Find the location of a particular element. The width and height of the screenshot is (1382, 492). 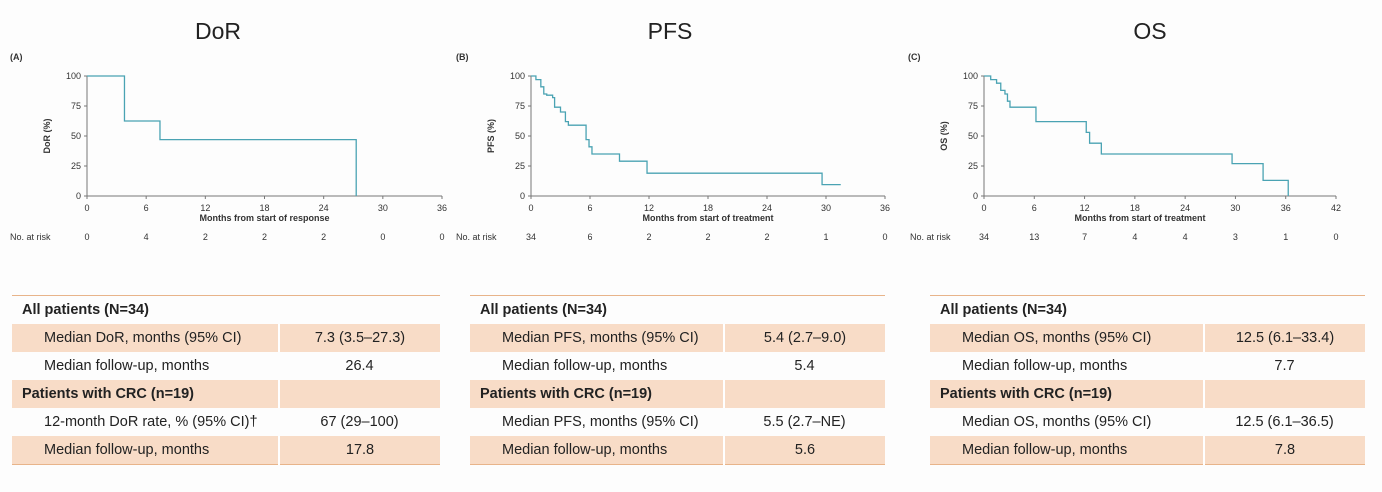

at-risk-count: 7 is located at coordinates (1084, 237).